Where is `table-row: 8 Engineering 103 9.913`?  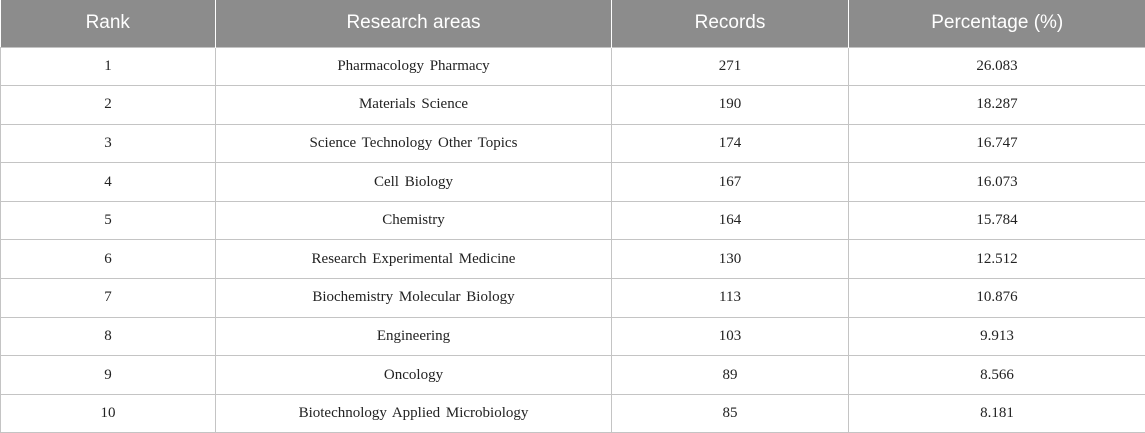
table-row: 8 Engineering 103 9.913 is located at coordinates (572, 336).